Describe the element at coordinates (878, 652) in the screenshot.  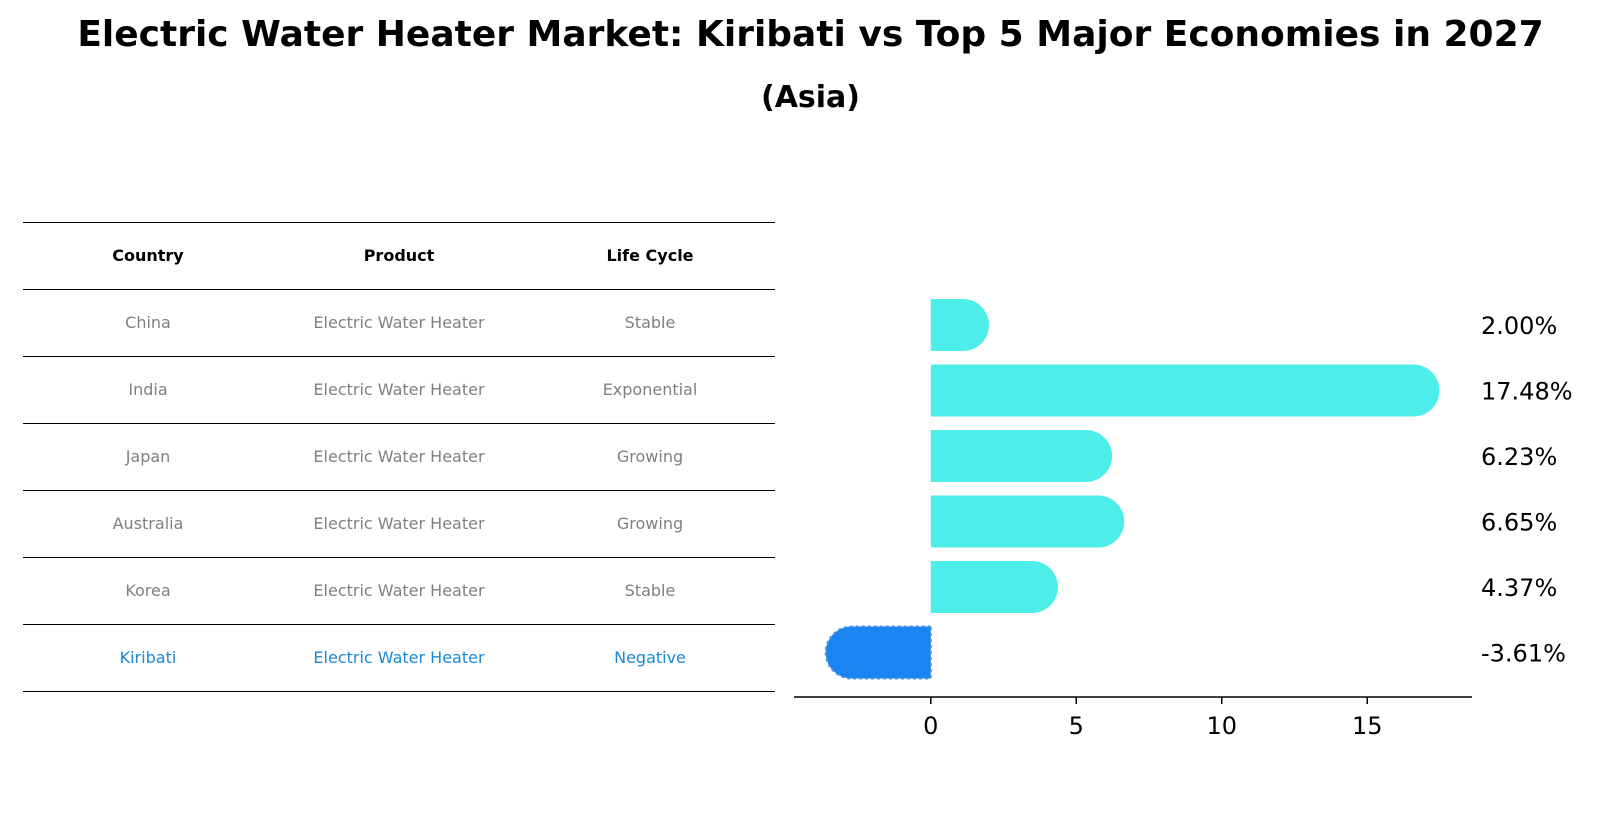
I see `bar-highlighted` at that location.